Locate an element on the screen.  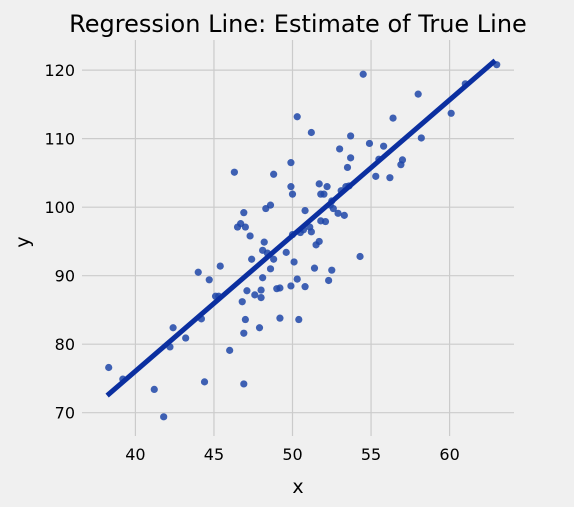
x-tick-labels: 40 45 50 55 60 is located at coordinates (292, 454).